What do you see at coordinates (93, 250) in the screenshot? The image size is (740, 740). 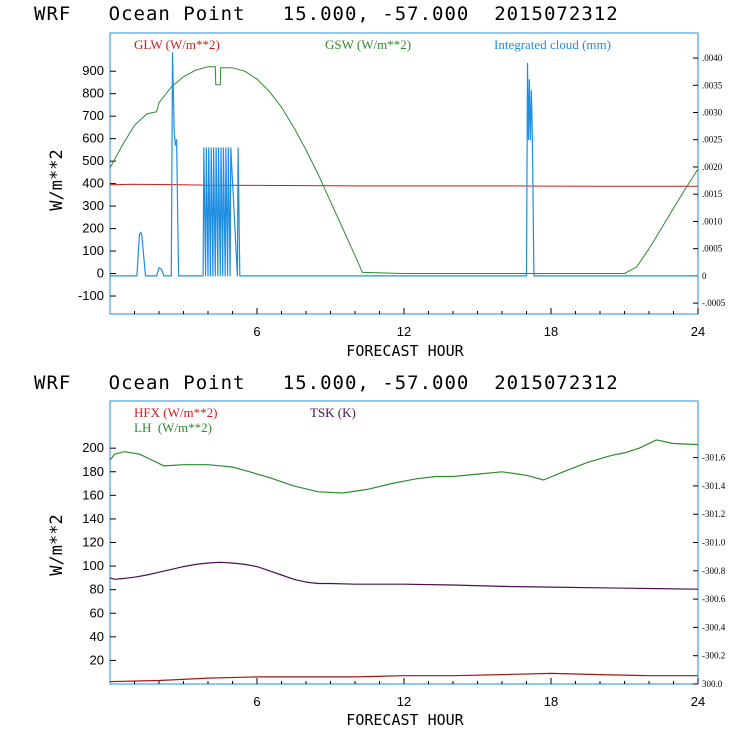 I see `panel1-y-tick-label: 100` at bounding box center [93, 250].